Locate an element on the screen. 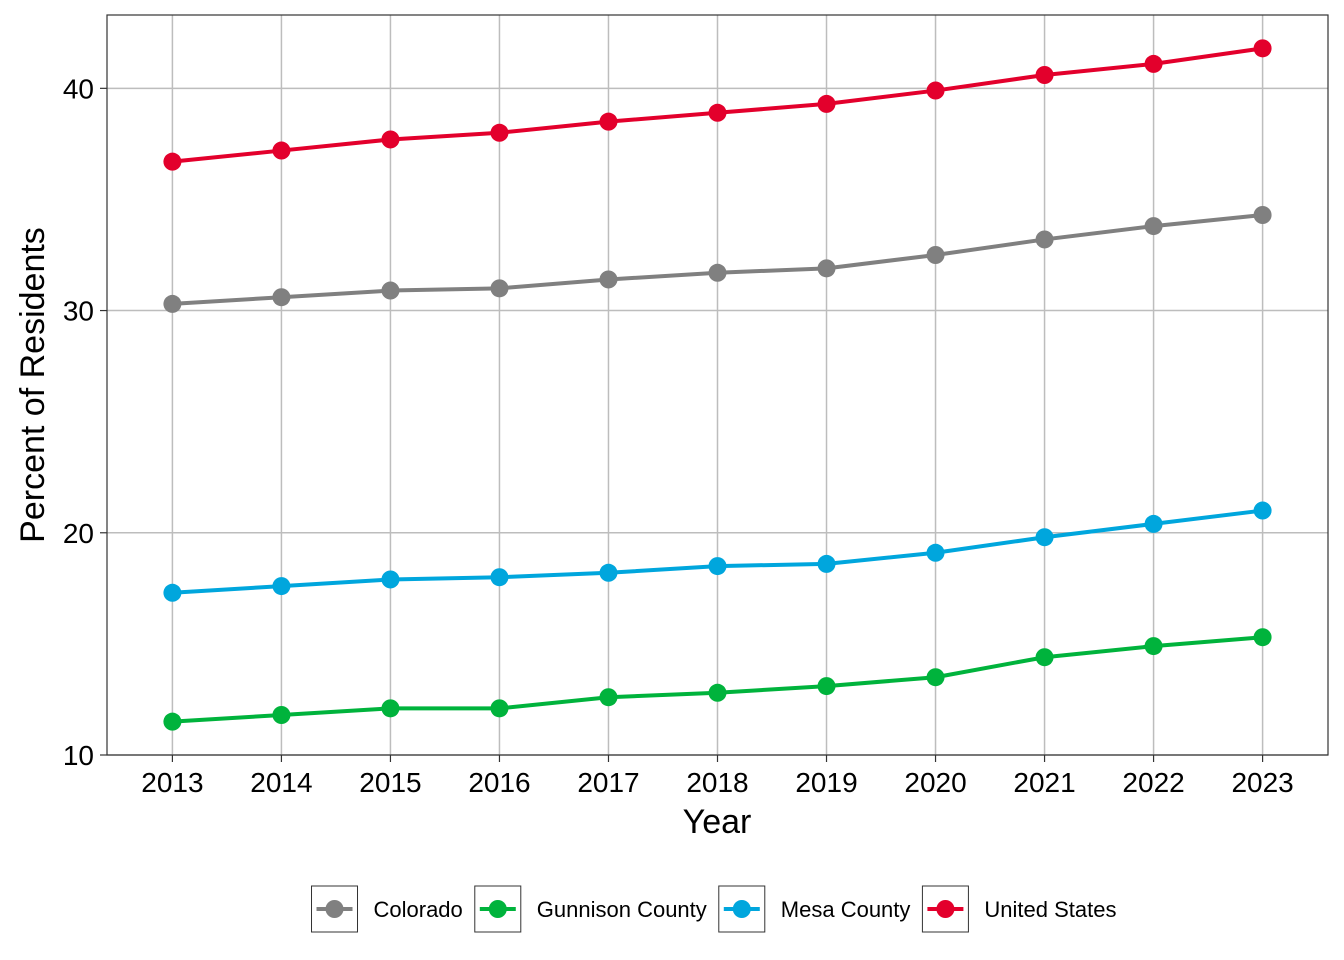 This screenshot has width=1344, height=960. legend-item-united-states: United States is located at coordinates (1018, 909).